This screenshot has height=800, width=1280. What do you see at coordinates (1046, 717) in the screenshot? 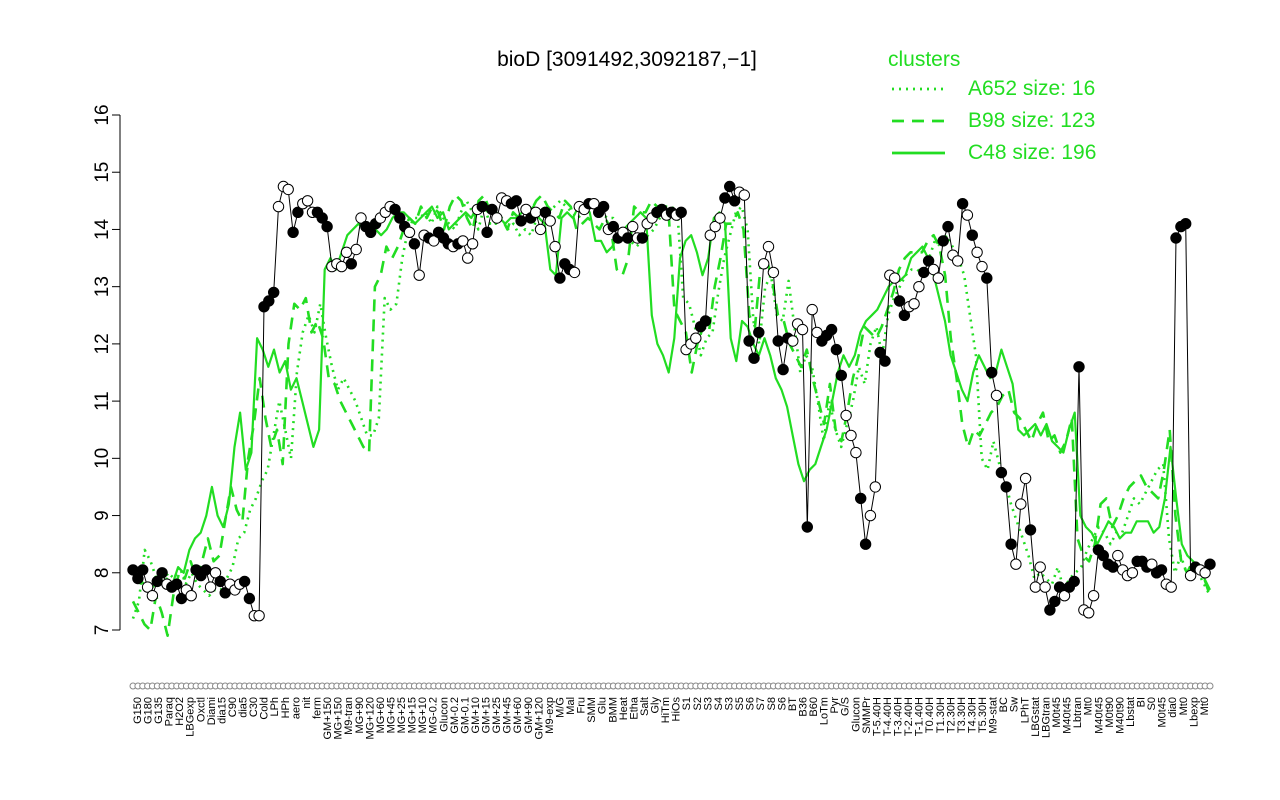
I see `x-tick-label: LBGtran` at bounding box center [1046, 717].